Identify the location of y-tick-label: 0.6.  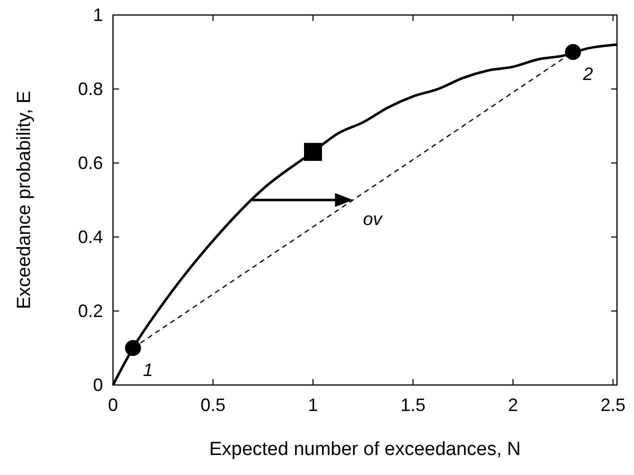
(90, 163).